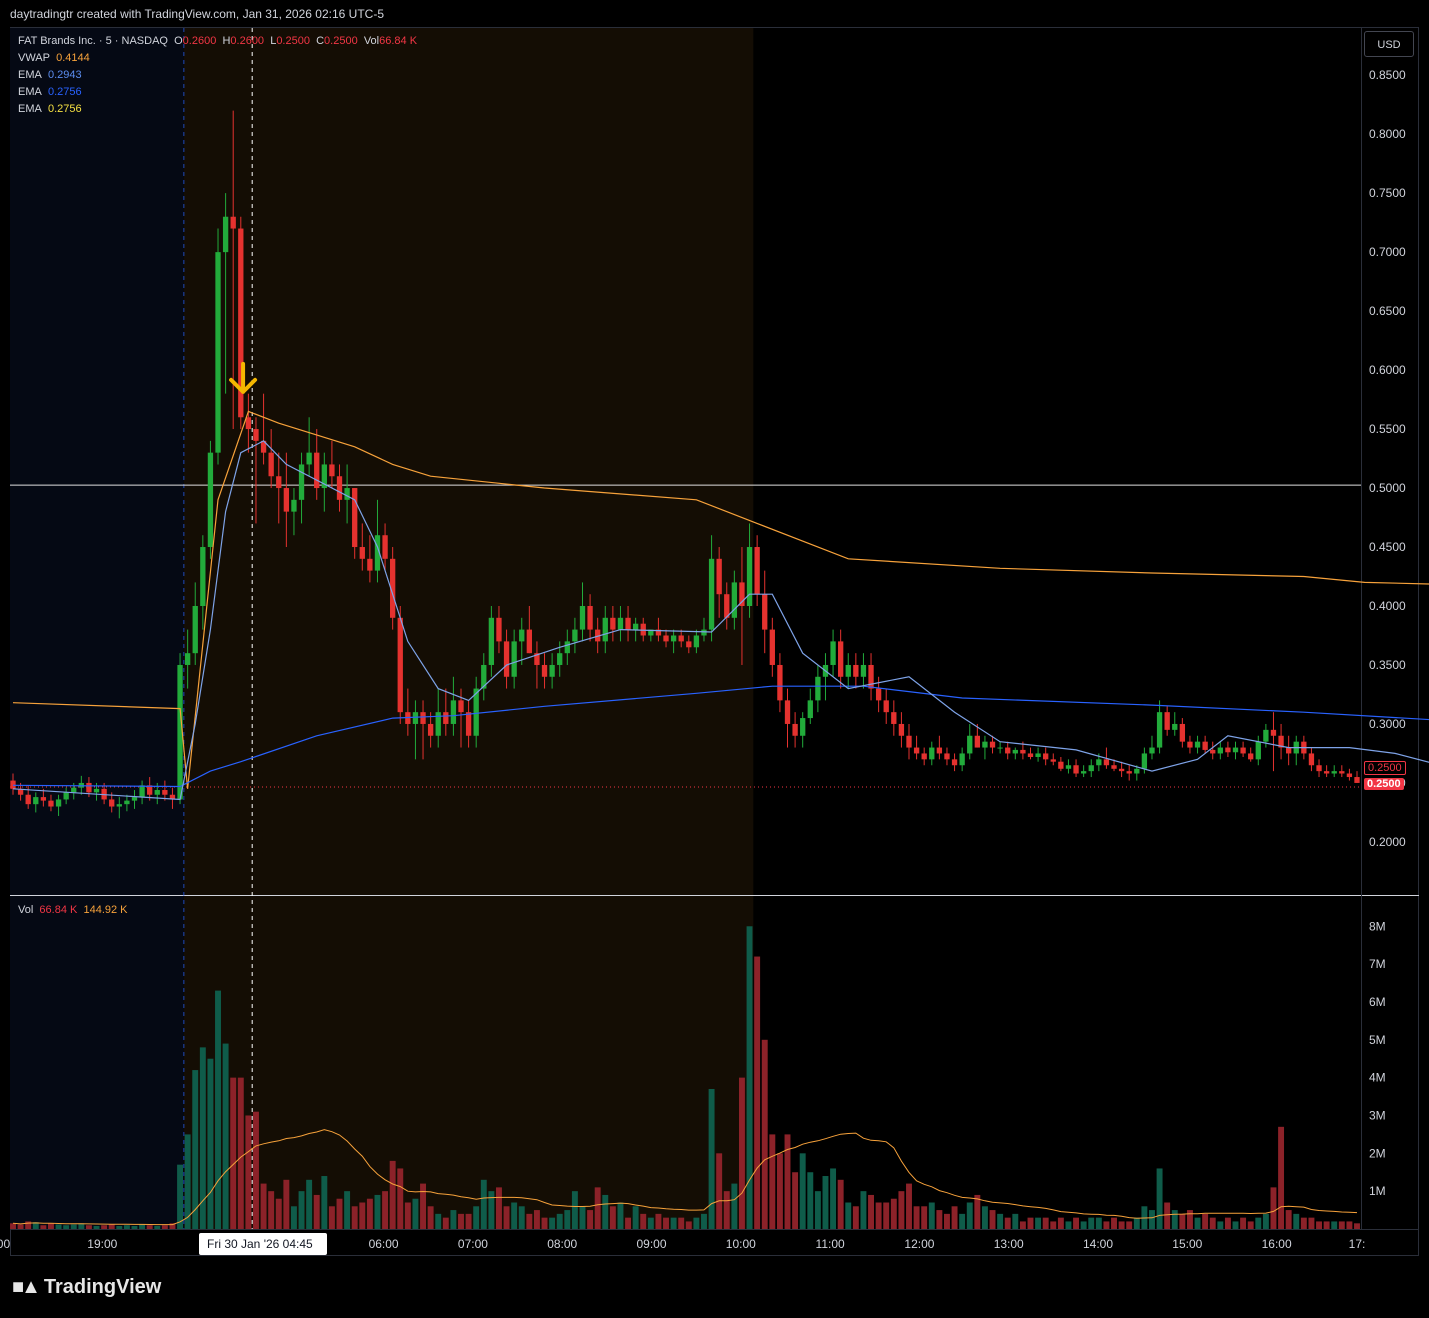  Describe the element at coordinates (217, 109) in the screenshot. I see `ema-legend-3: EMA 0.2756` at that location.